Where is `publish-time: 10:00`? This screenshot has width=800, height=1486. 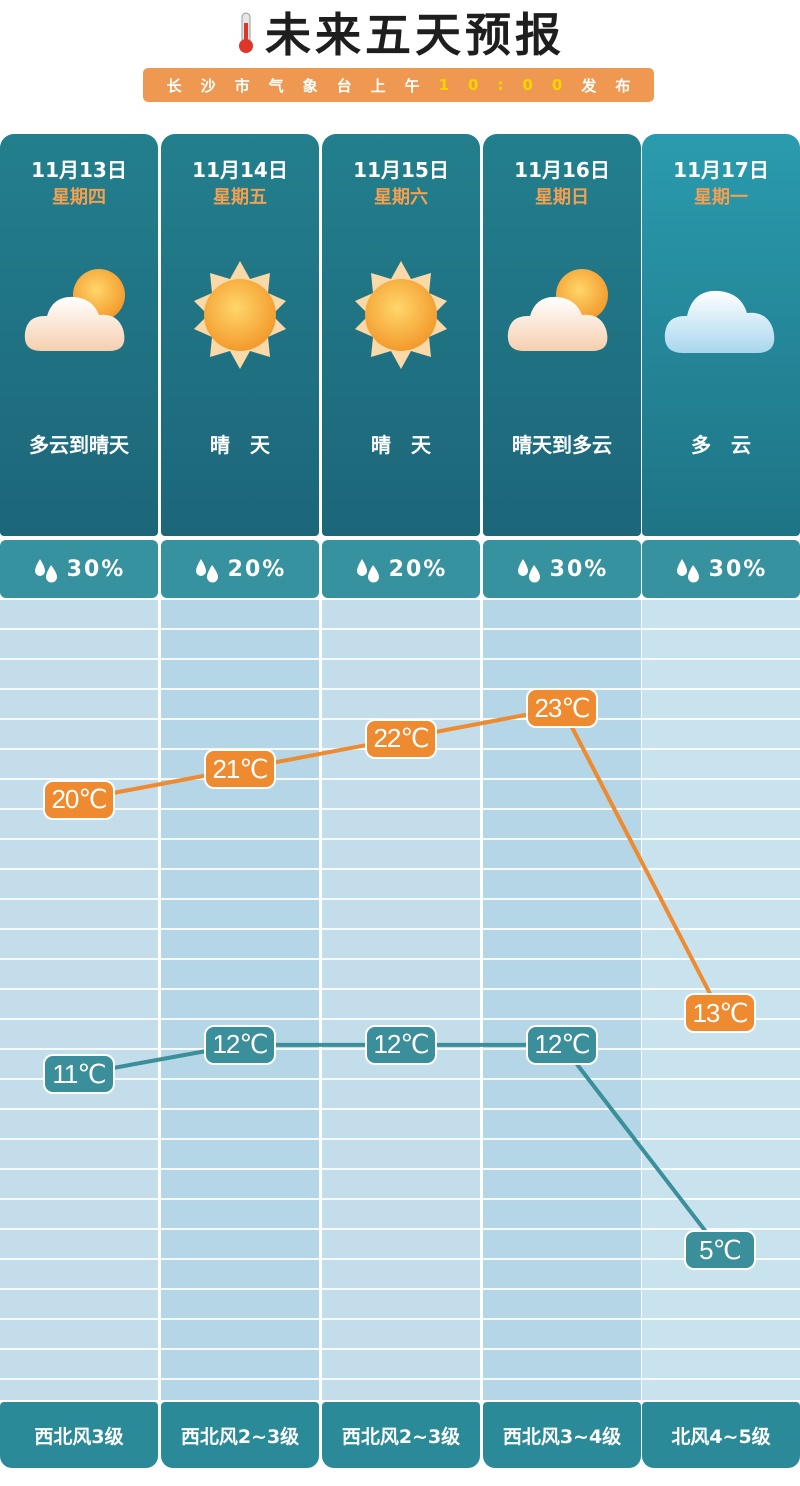 publish-time: 10:00 is located at coordinates (510, 85).